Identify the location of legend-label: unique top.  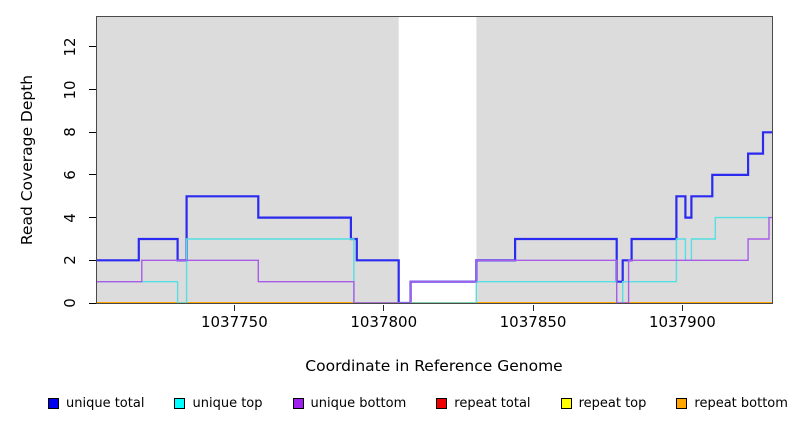
(227, 403).